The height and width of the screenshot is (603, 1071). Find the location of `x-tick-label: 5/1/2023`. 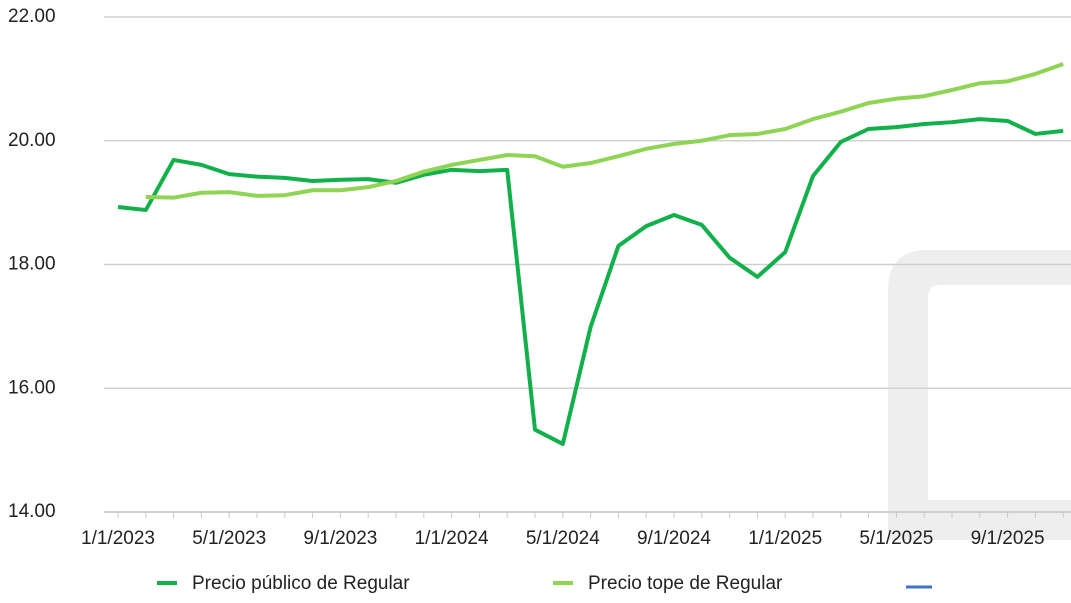

x-tick-label: 5/1/2023 is located at coordinates (229, 538).